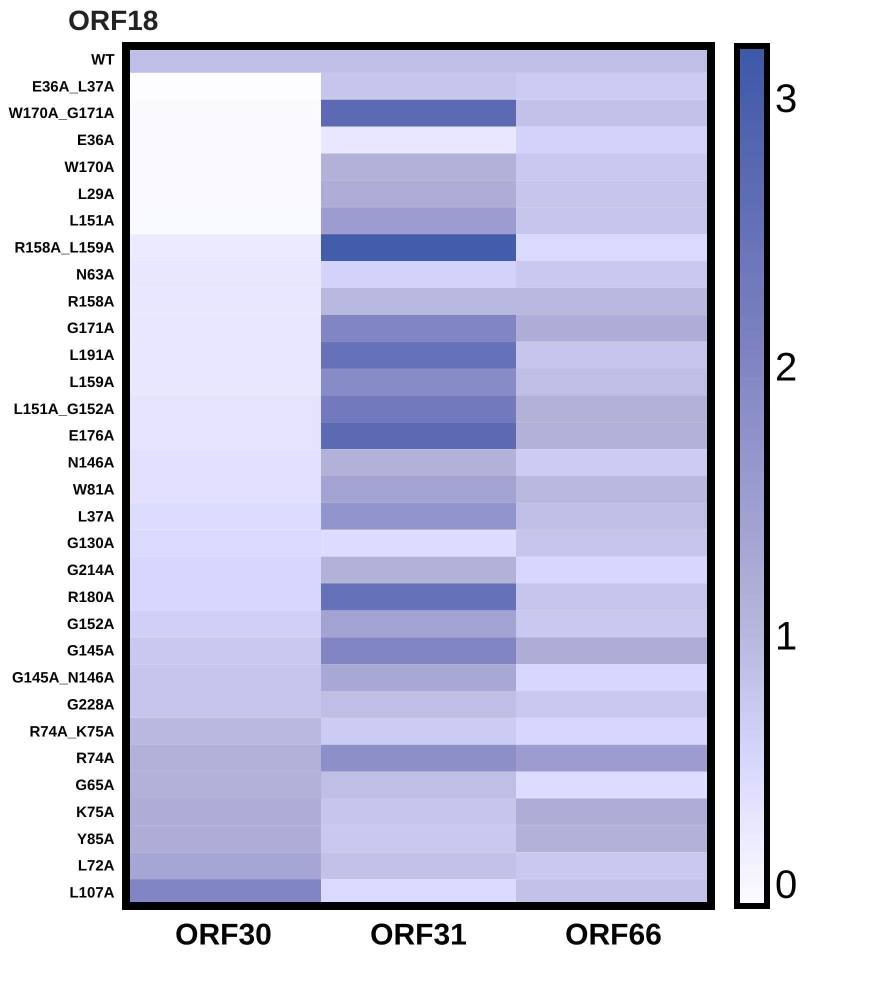 The image size is (895, 985). I want to click on y-tick-label: E36A, so click(95, 141).